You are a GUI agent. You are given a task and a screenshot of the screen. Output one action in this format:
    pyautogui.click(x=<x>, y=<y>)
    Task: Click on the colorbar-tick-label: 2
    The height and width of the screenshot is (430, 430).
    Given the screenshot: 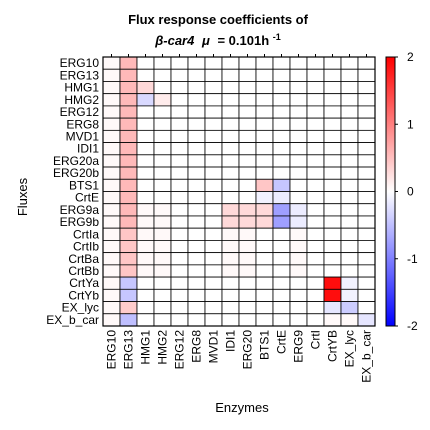 What is the action you would take?
    pyautogui.click(x=410, y=57)
    